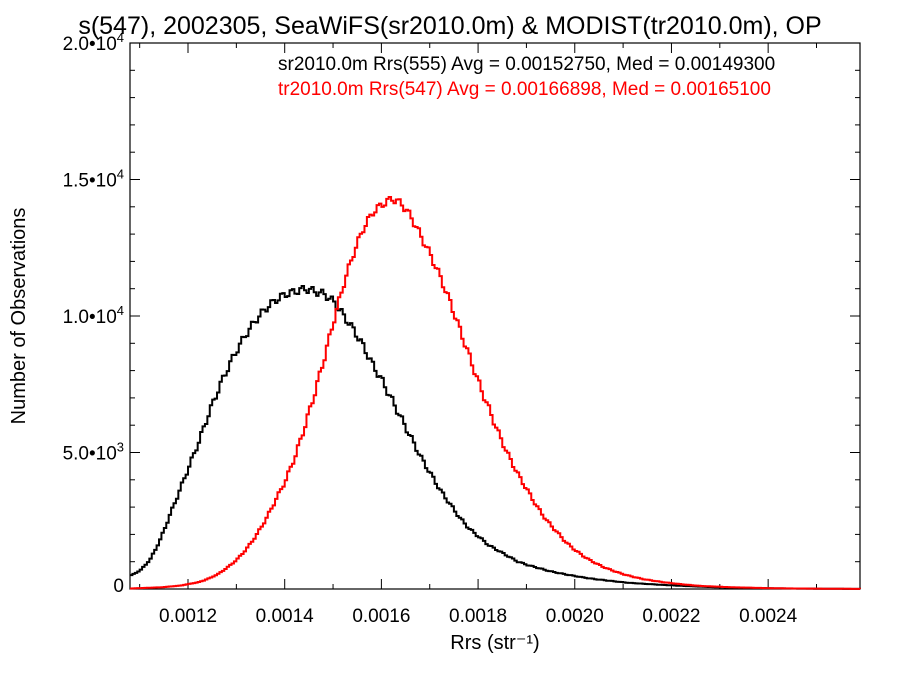  I want to click on y-tick-label: 0, so click(118, 586).